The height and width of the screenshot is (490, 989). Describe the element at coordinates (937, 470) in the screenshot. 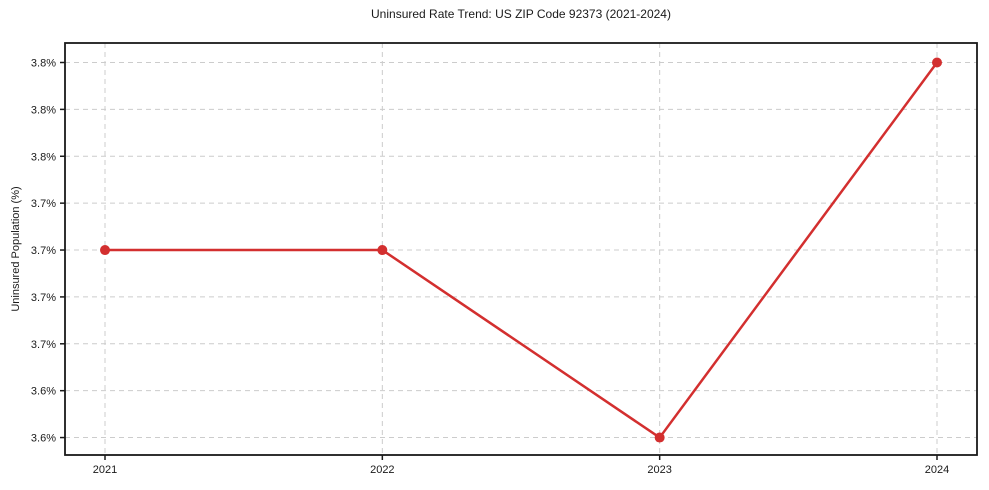

I see `x-tick-label: 2024` at that location.